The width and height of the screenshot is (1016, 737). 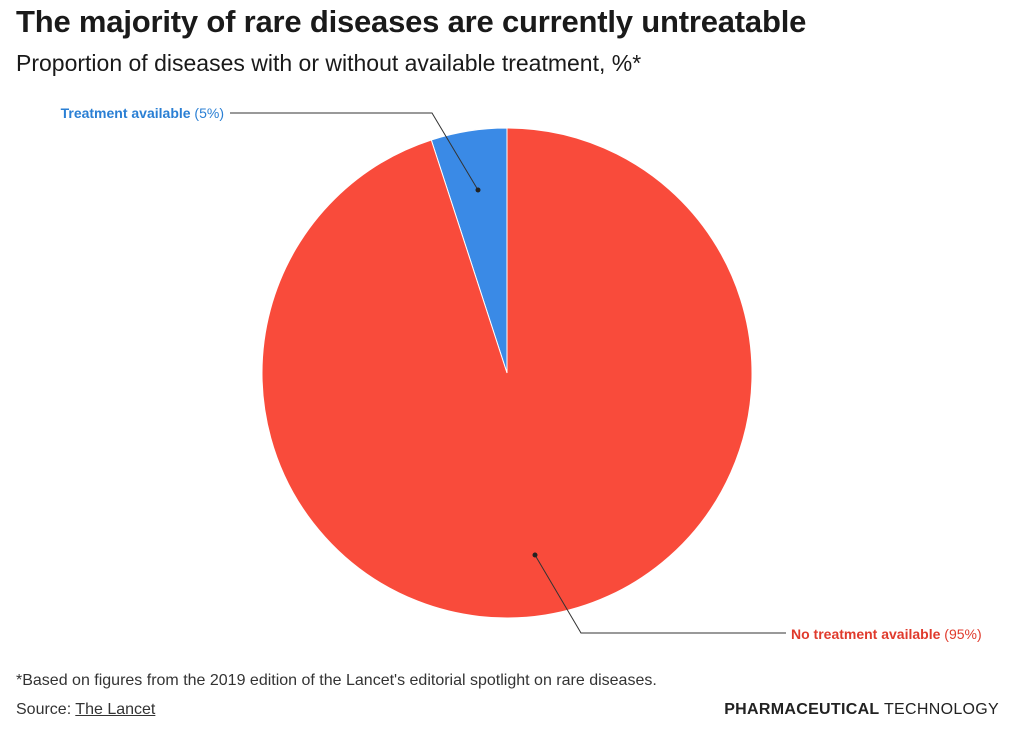 What do you see at coordinates (886, 634) in the screenshot?
I see `slice-label-no-treatment-available: No treatment available (95%)` at bounding box center [886, 634].